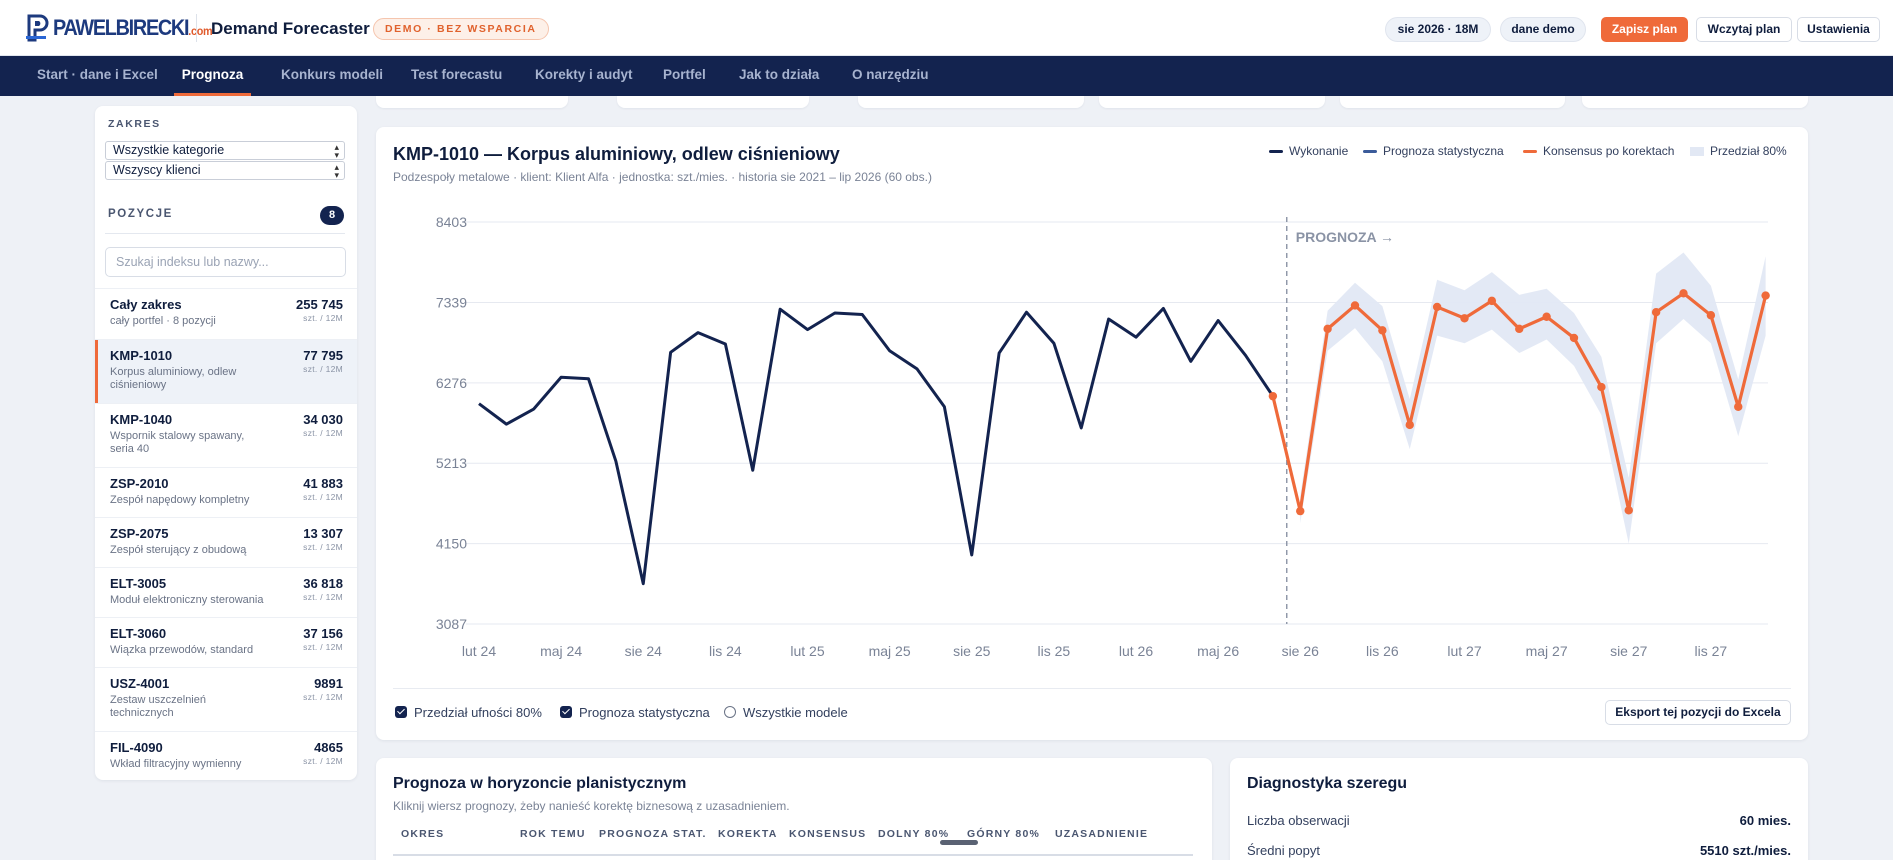  What do you see at coordinates (1698, 712) in the screenshot?
I see `export-excel-button: Eksport tej pozycji do Excela` at bounding box center [1698, 712].